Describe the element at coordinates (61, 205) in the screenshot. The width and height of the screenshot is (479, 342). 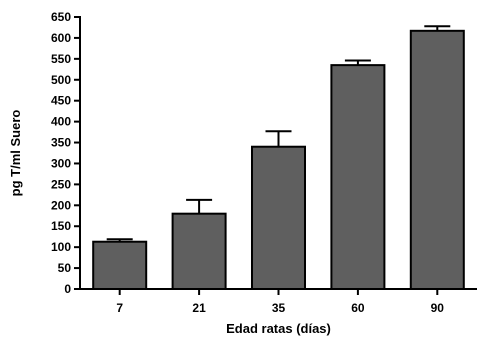
I see `y-tick-label: 200` at that location.